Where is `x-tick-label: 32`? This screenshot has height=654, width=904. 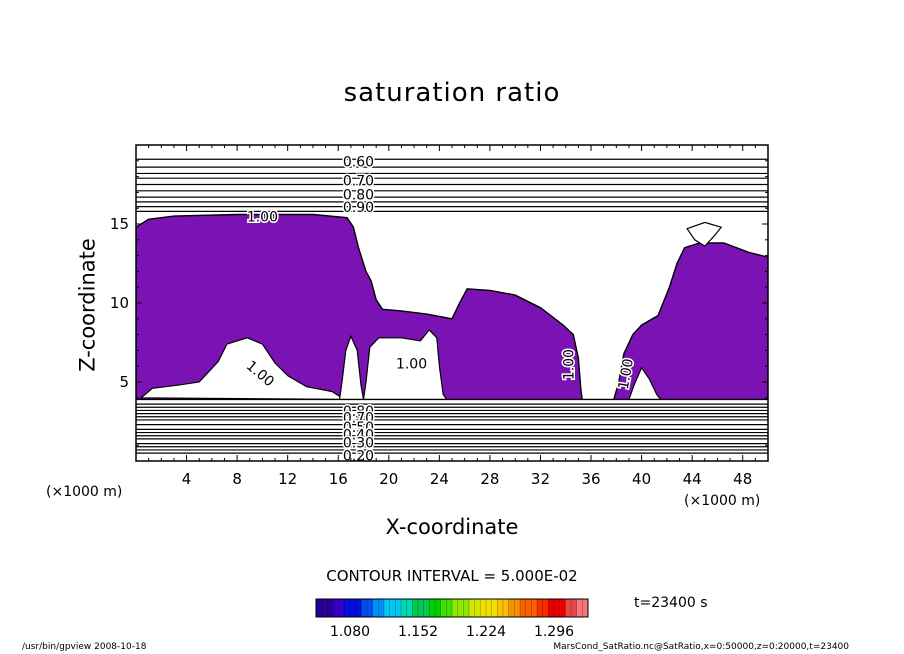
x-tick-label: 32 is located at coordinates (540, 479).